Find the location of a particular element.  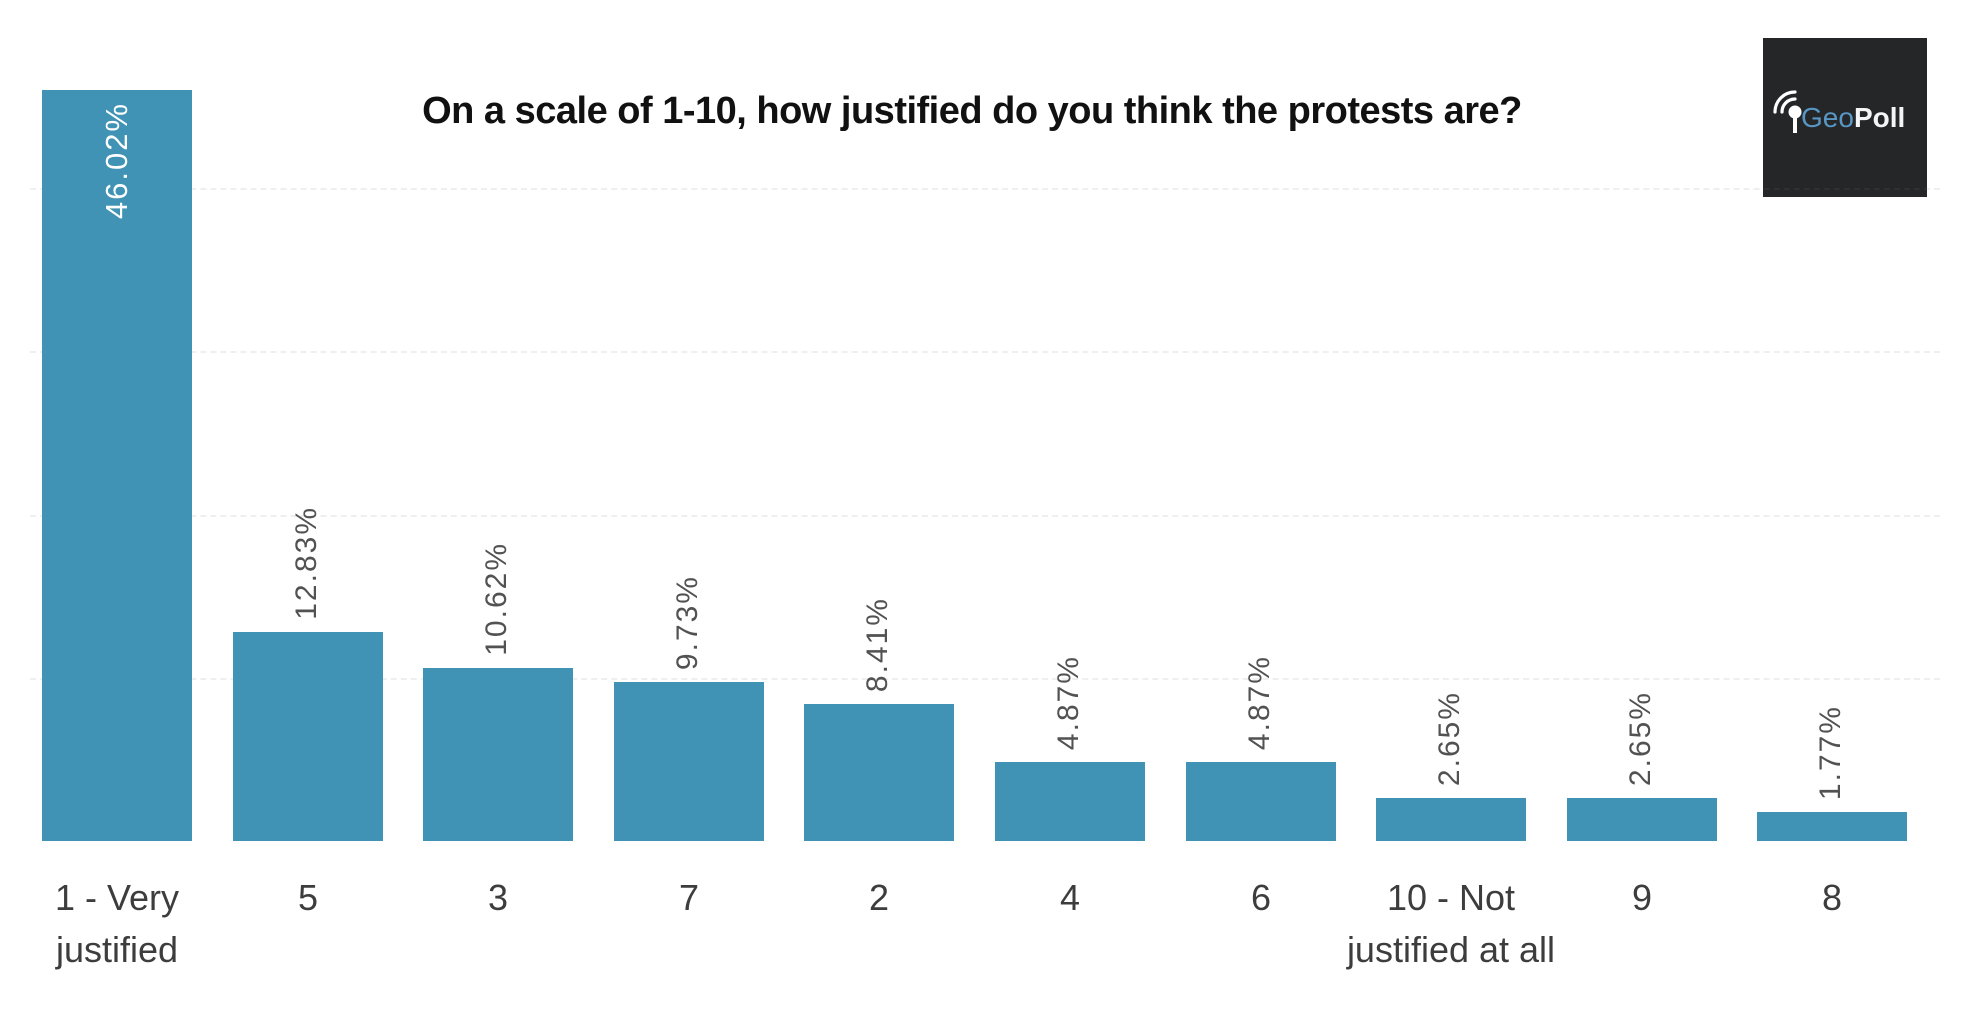

x-axis-label: 6 is located at coordinates (1261, 897).